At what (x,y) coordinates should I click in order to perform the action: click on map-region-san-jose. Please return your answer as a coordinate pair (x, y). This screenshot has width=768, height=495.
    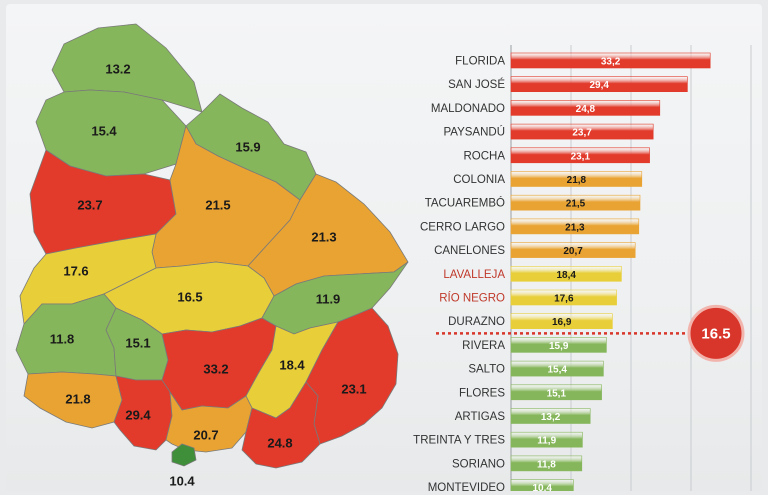
    Looking at the image, I should click on (143, 413).